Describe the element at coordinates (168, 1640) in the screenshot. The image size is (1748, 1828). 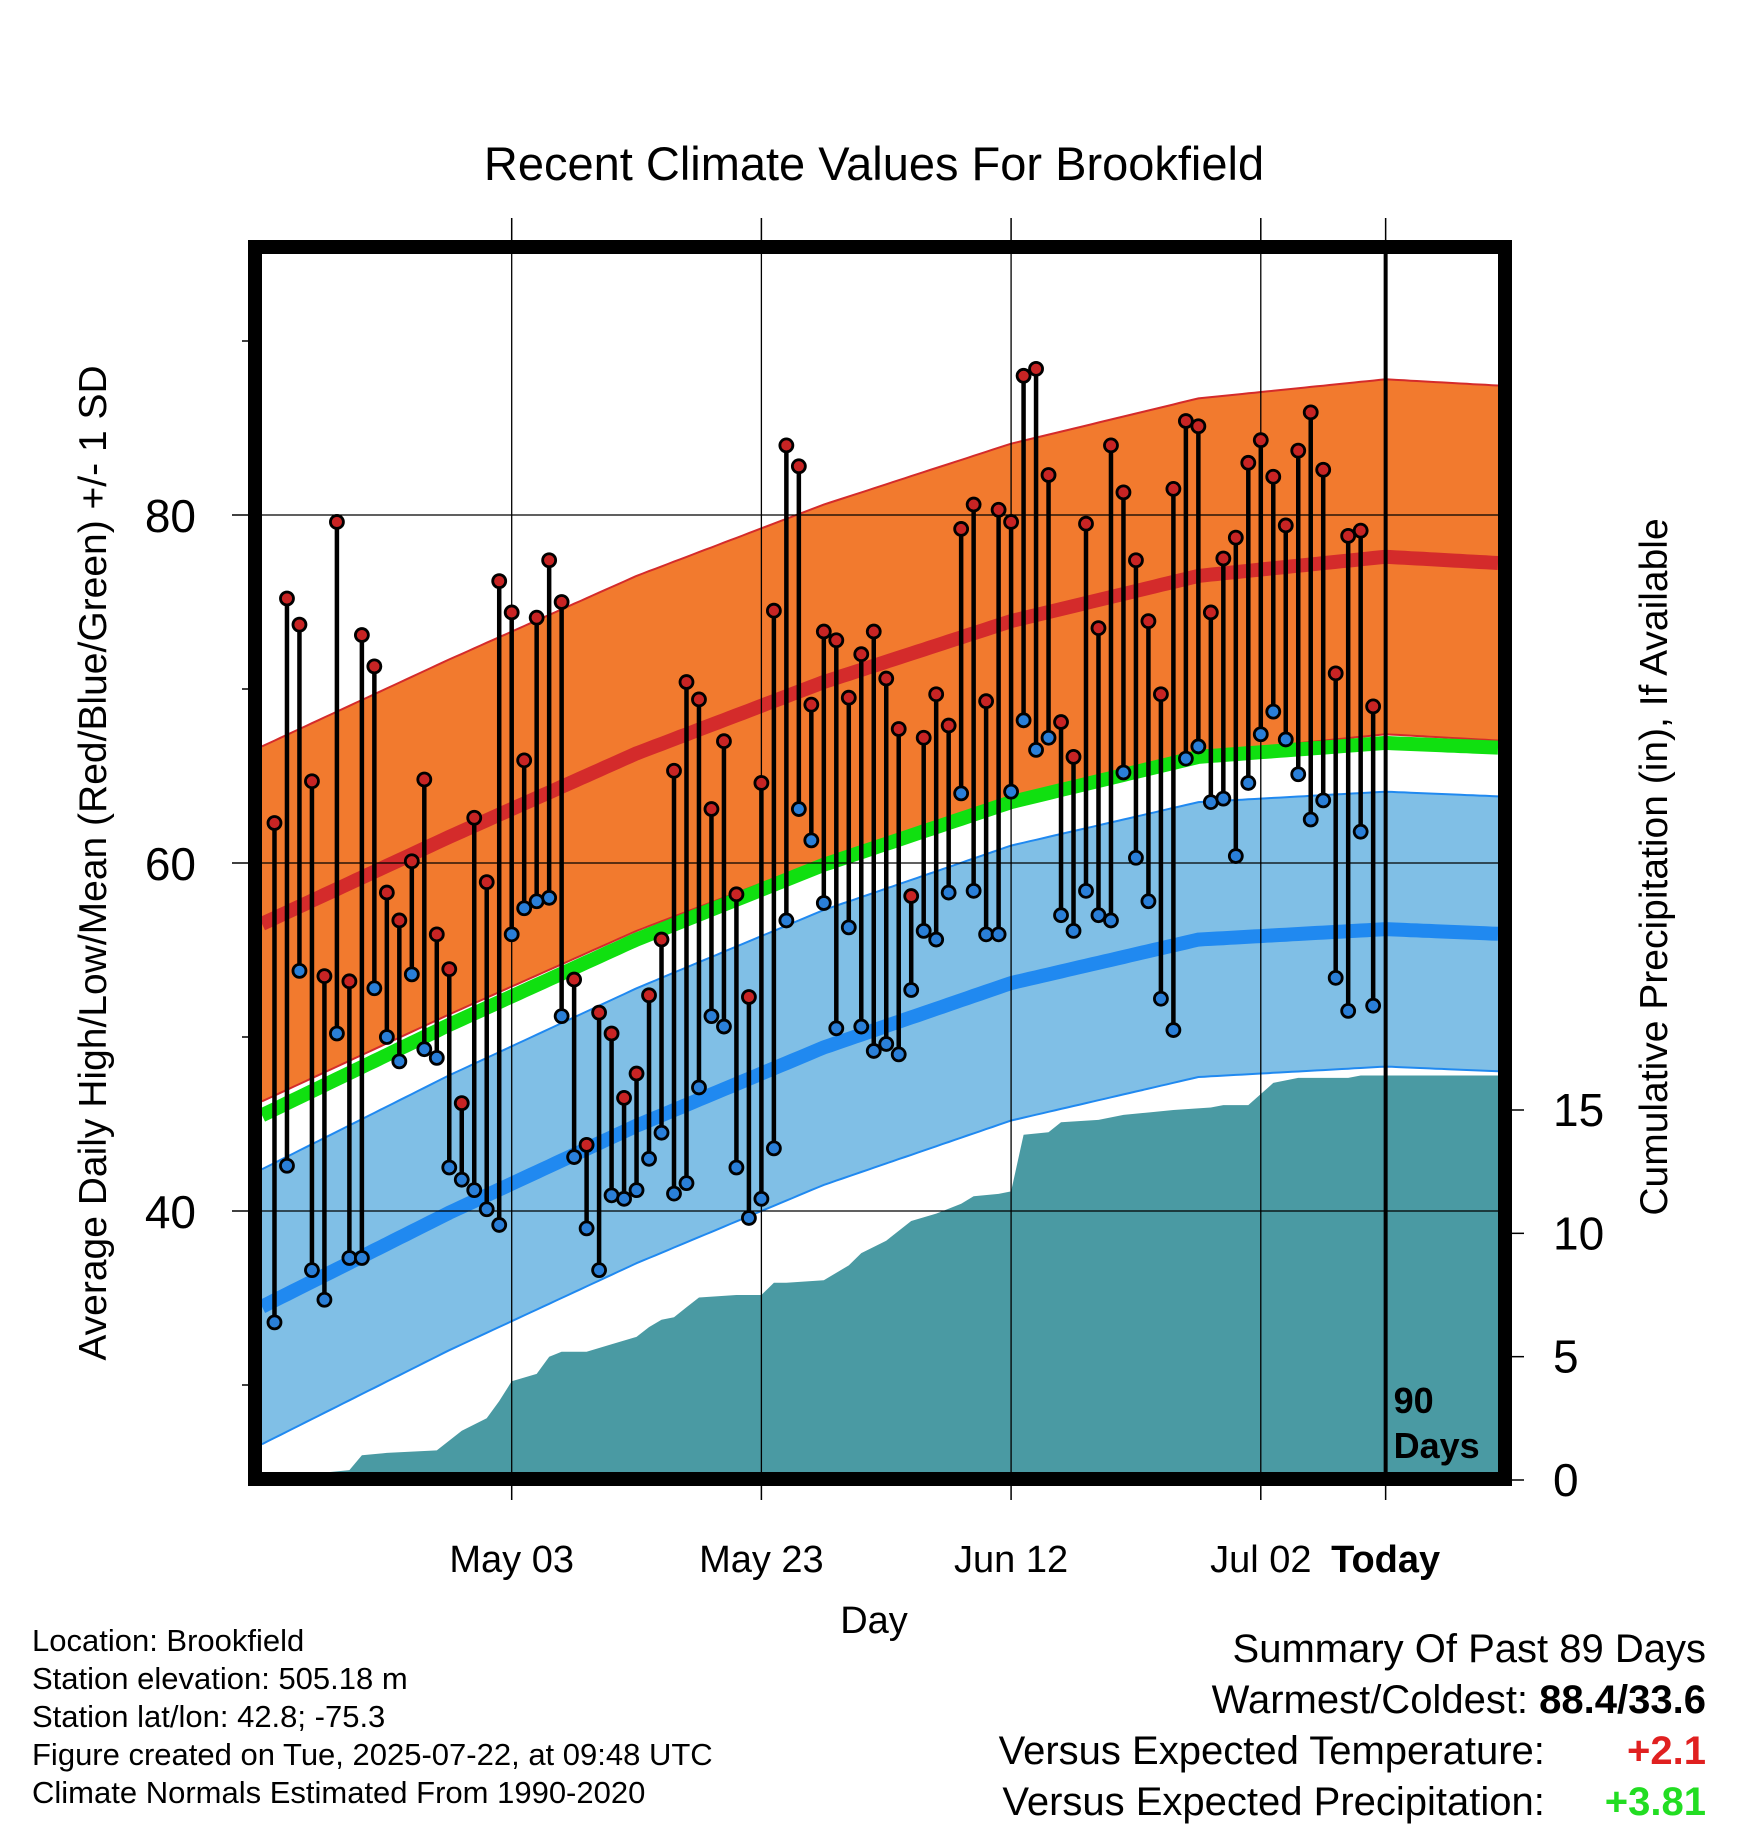
I see `location-text: Location: Brookfield` at that location.